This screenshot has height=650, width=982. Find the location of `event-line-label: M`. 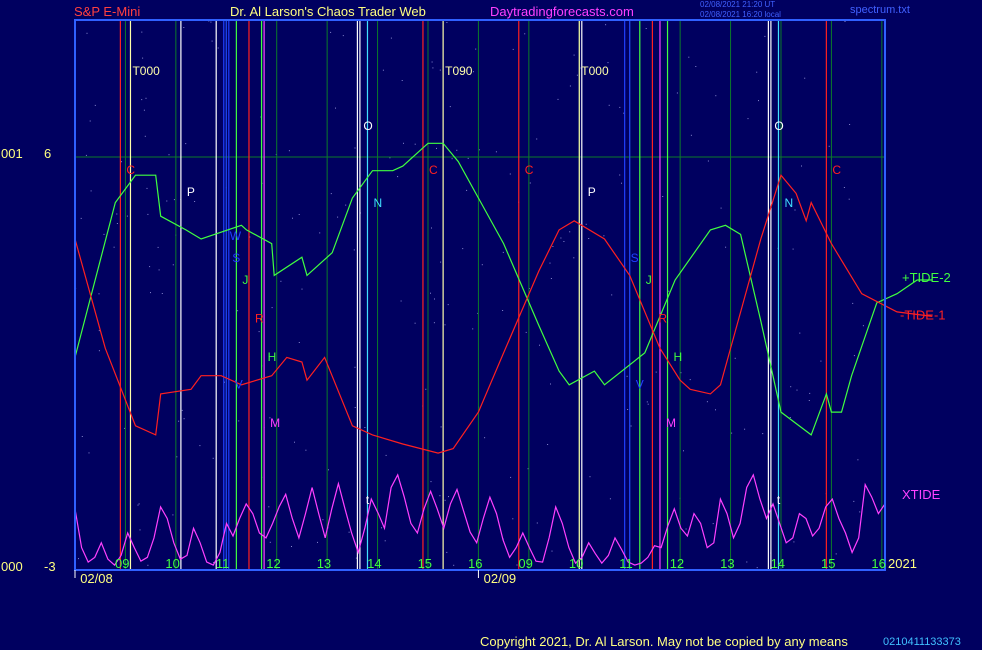

event-line-label: M is located at coordinates (275, 423).